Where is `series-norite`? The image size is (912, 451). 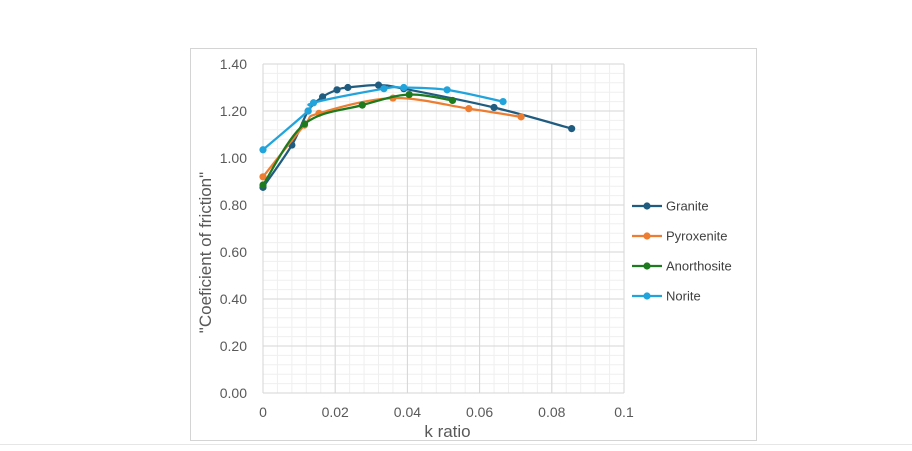 series-norite is located at coordinates (383, 118).